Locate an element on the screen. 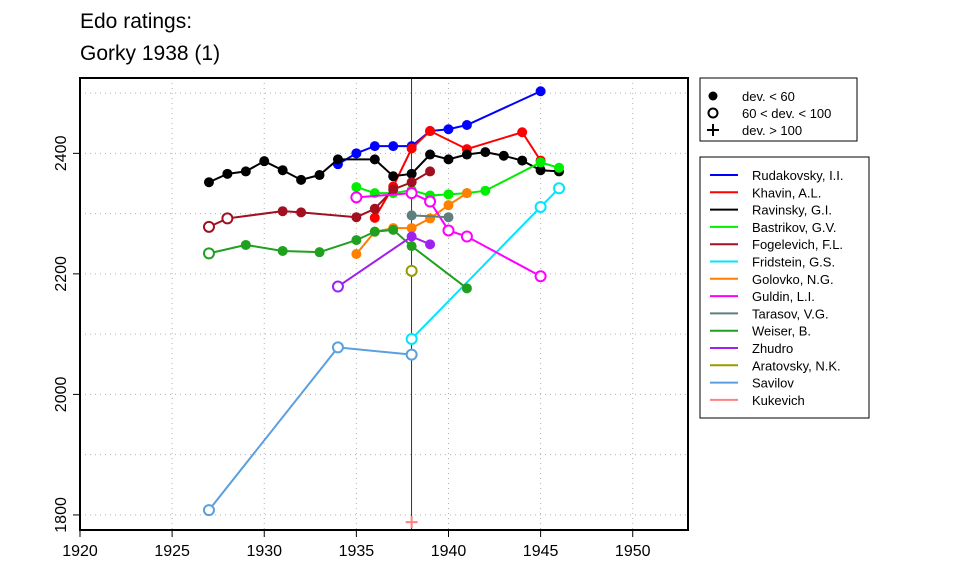 Image resolution: width=960 pixels, height=576 pixels. series-legend-label: Tarasov, V.G. is located at coordinates (790, 313).